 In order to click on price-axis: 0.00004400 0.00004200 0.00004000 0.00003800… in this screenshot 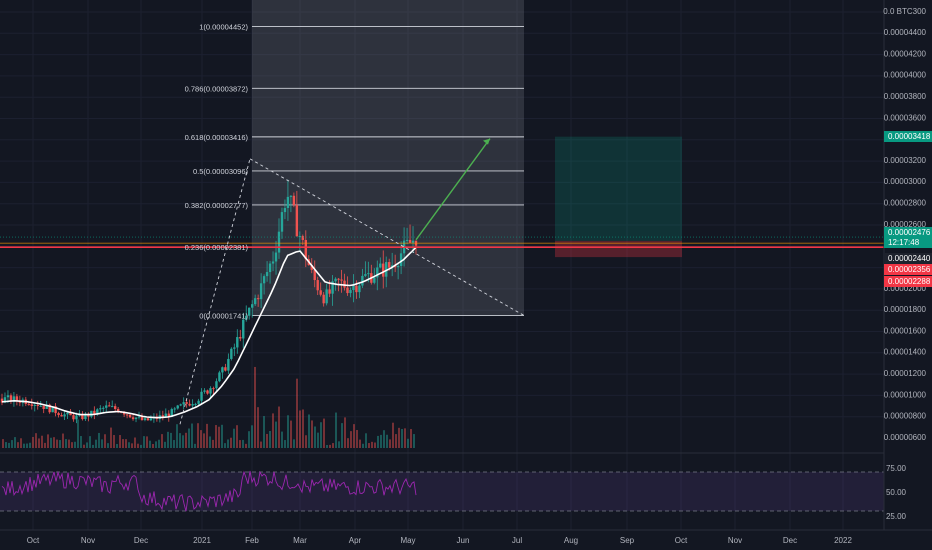, I will do `click(905, 265)`.